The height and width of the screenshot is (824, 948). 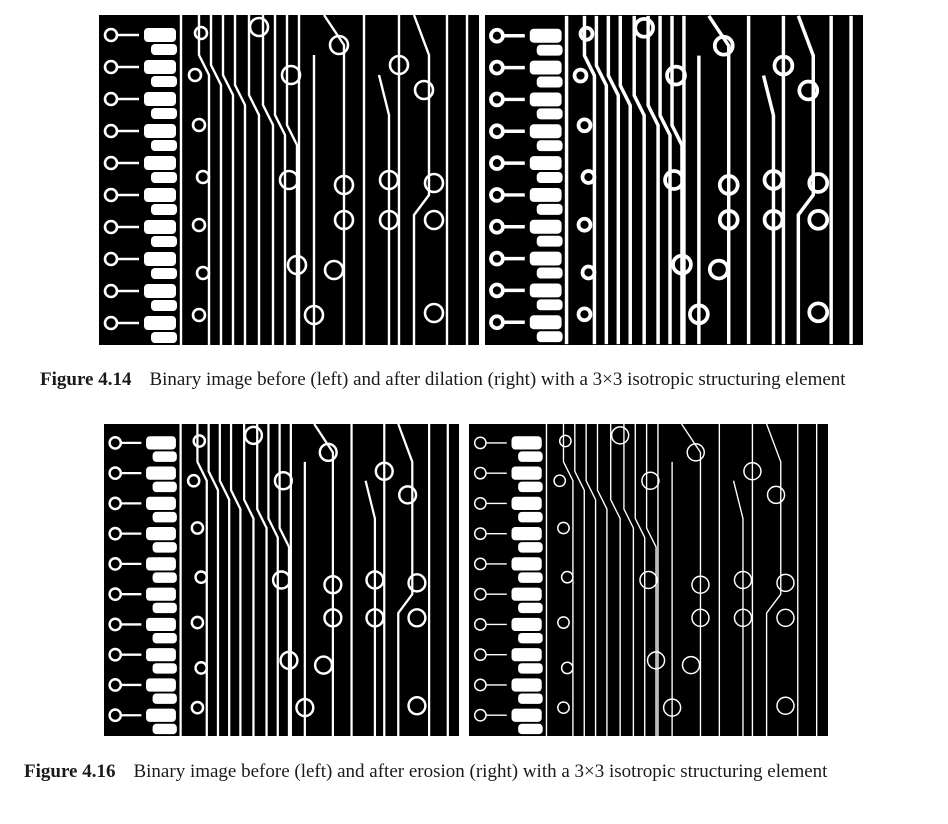 I want to click on figure-label: Figure 4.14, so click(x=85, y=379).